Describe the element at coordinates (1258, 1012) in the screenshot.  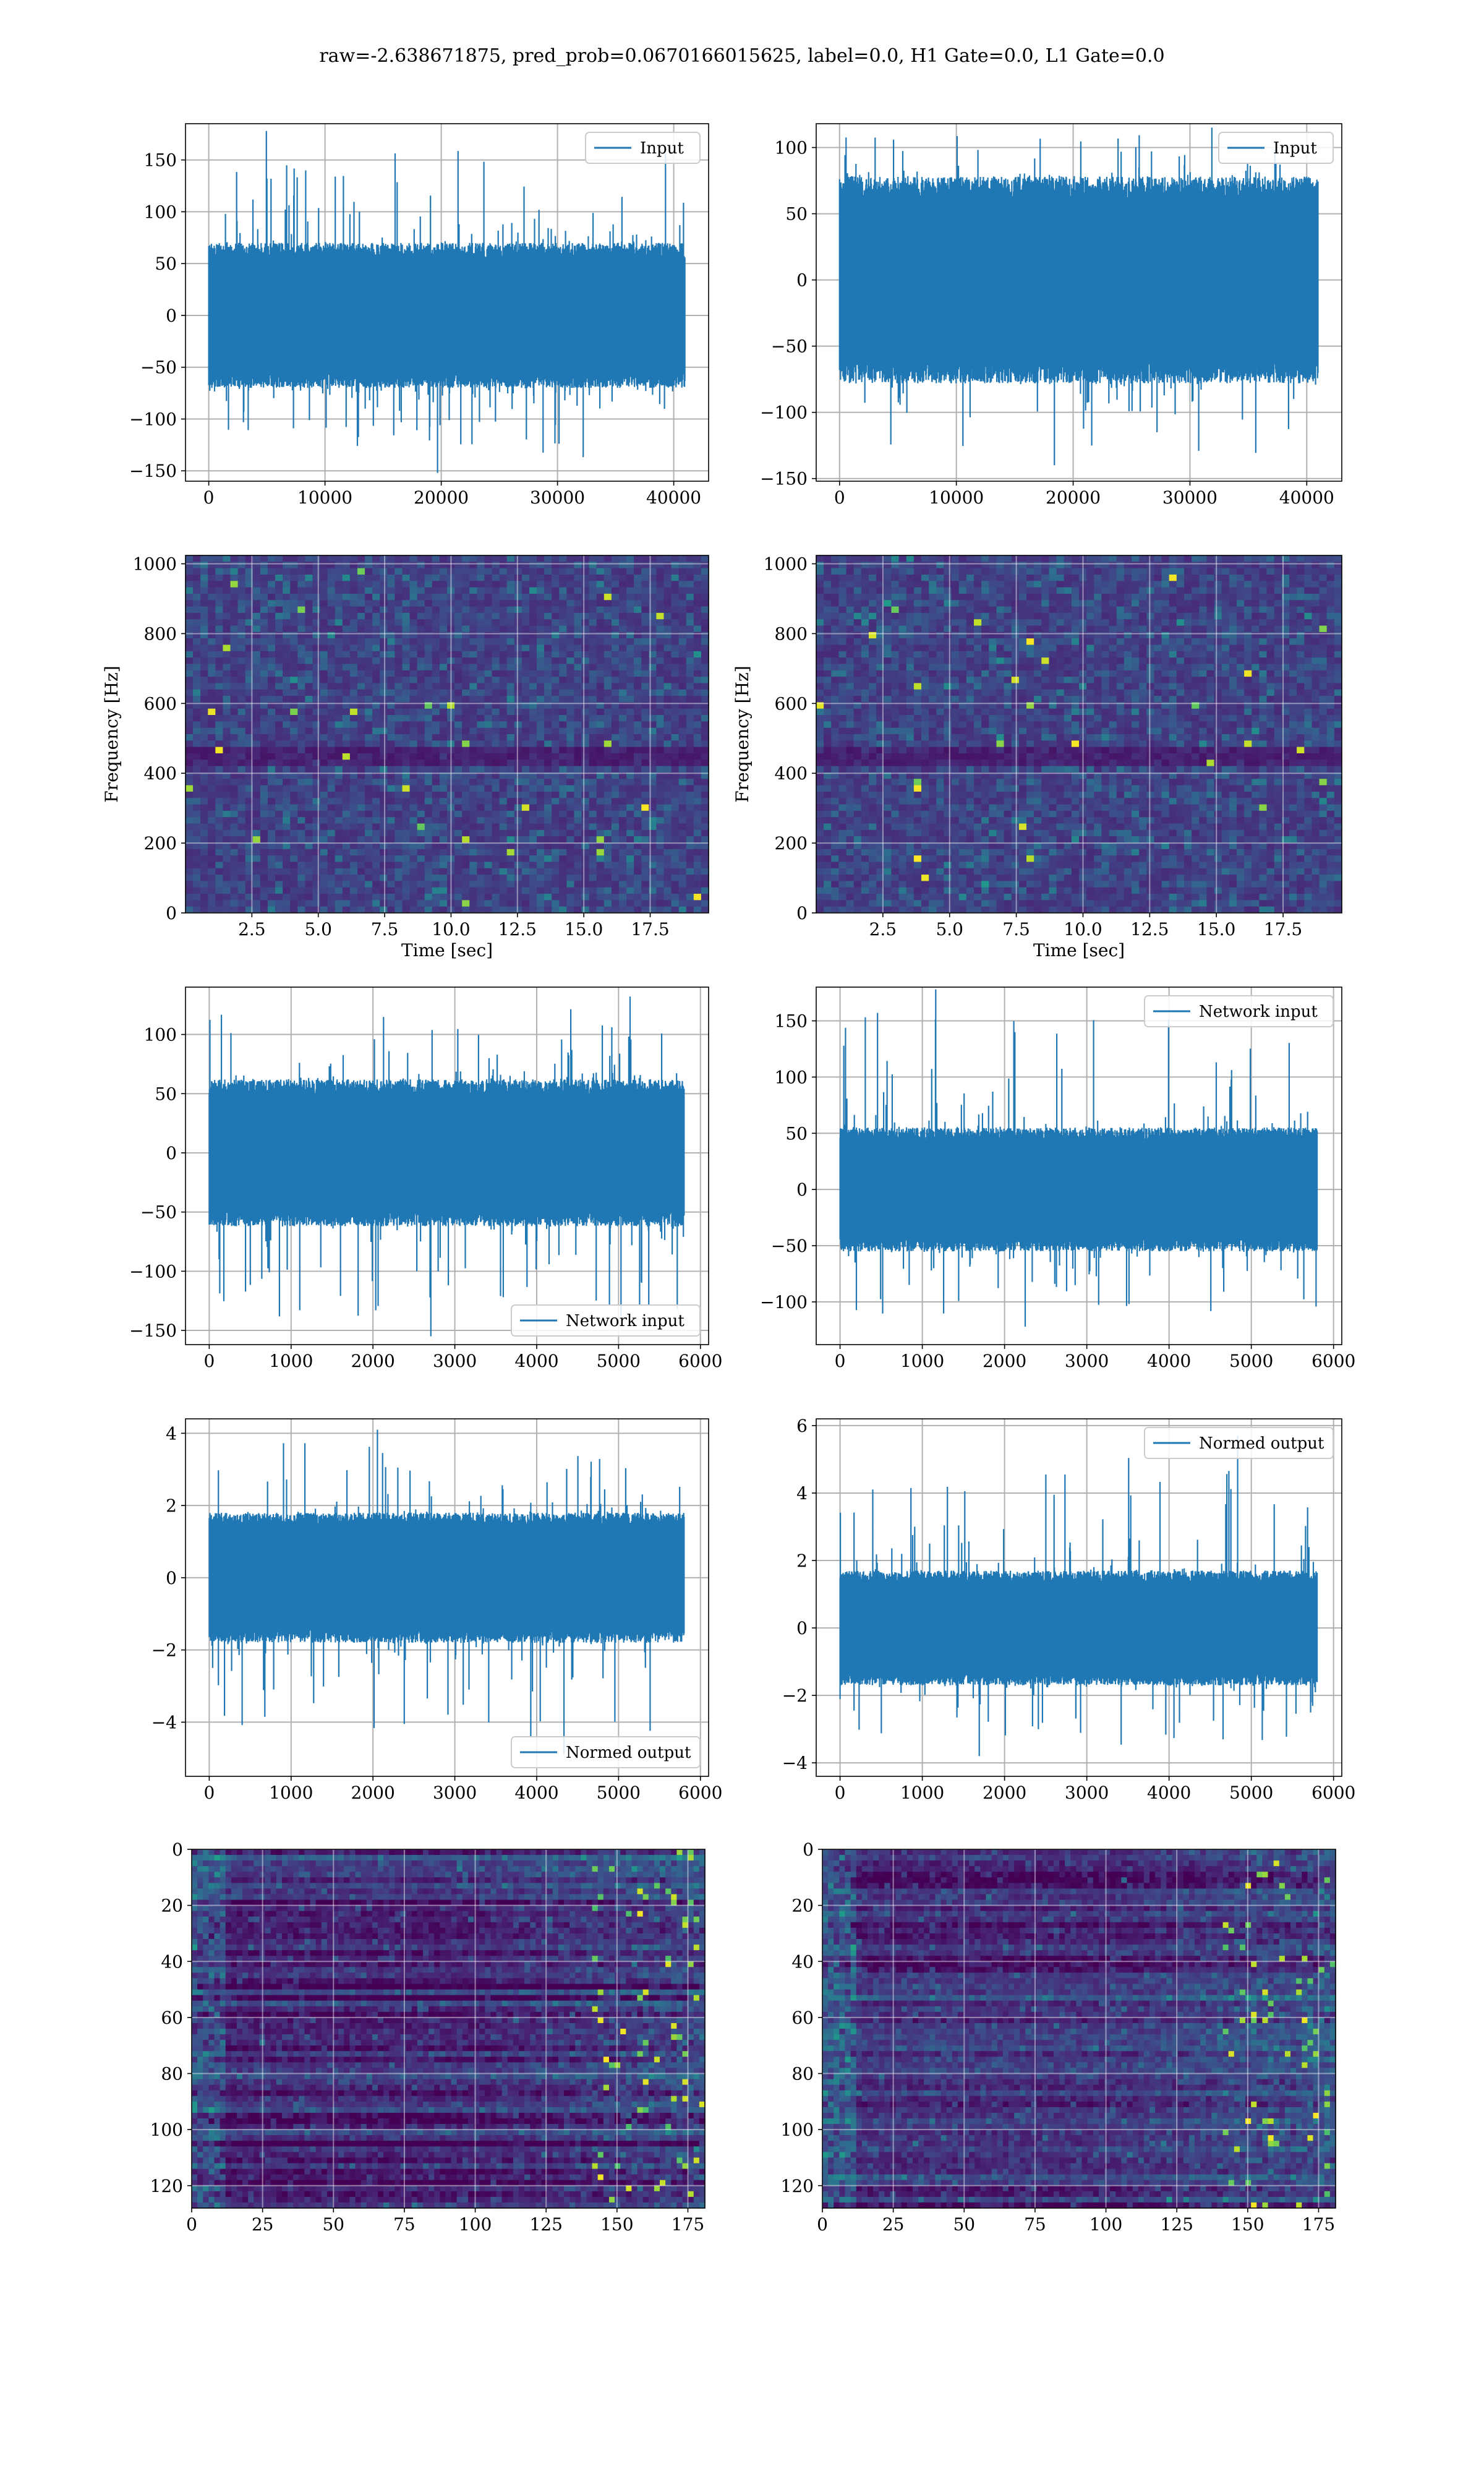
I see `legend-label: Network input` at that location.